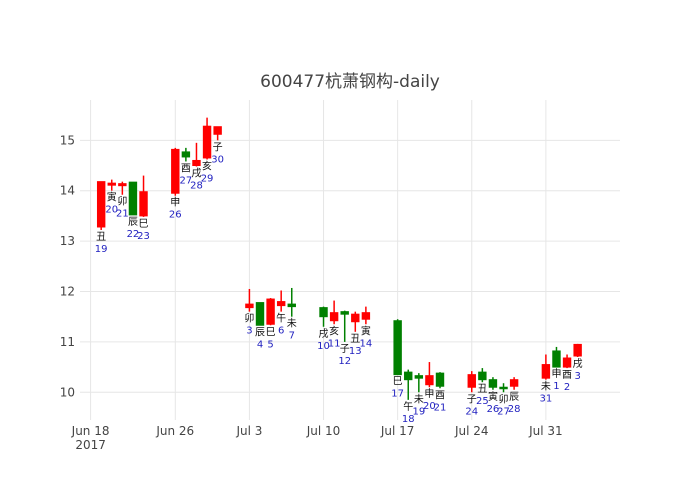  What do you see at coordinates (493, 409) in the screenshot?
I see `candle-day-label: 26` at bounding box center [493, 409].